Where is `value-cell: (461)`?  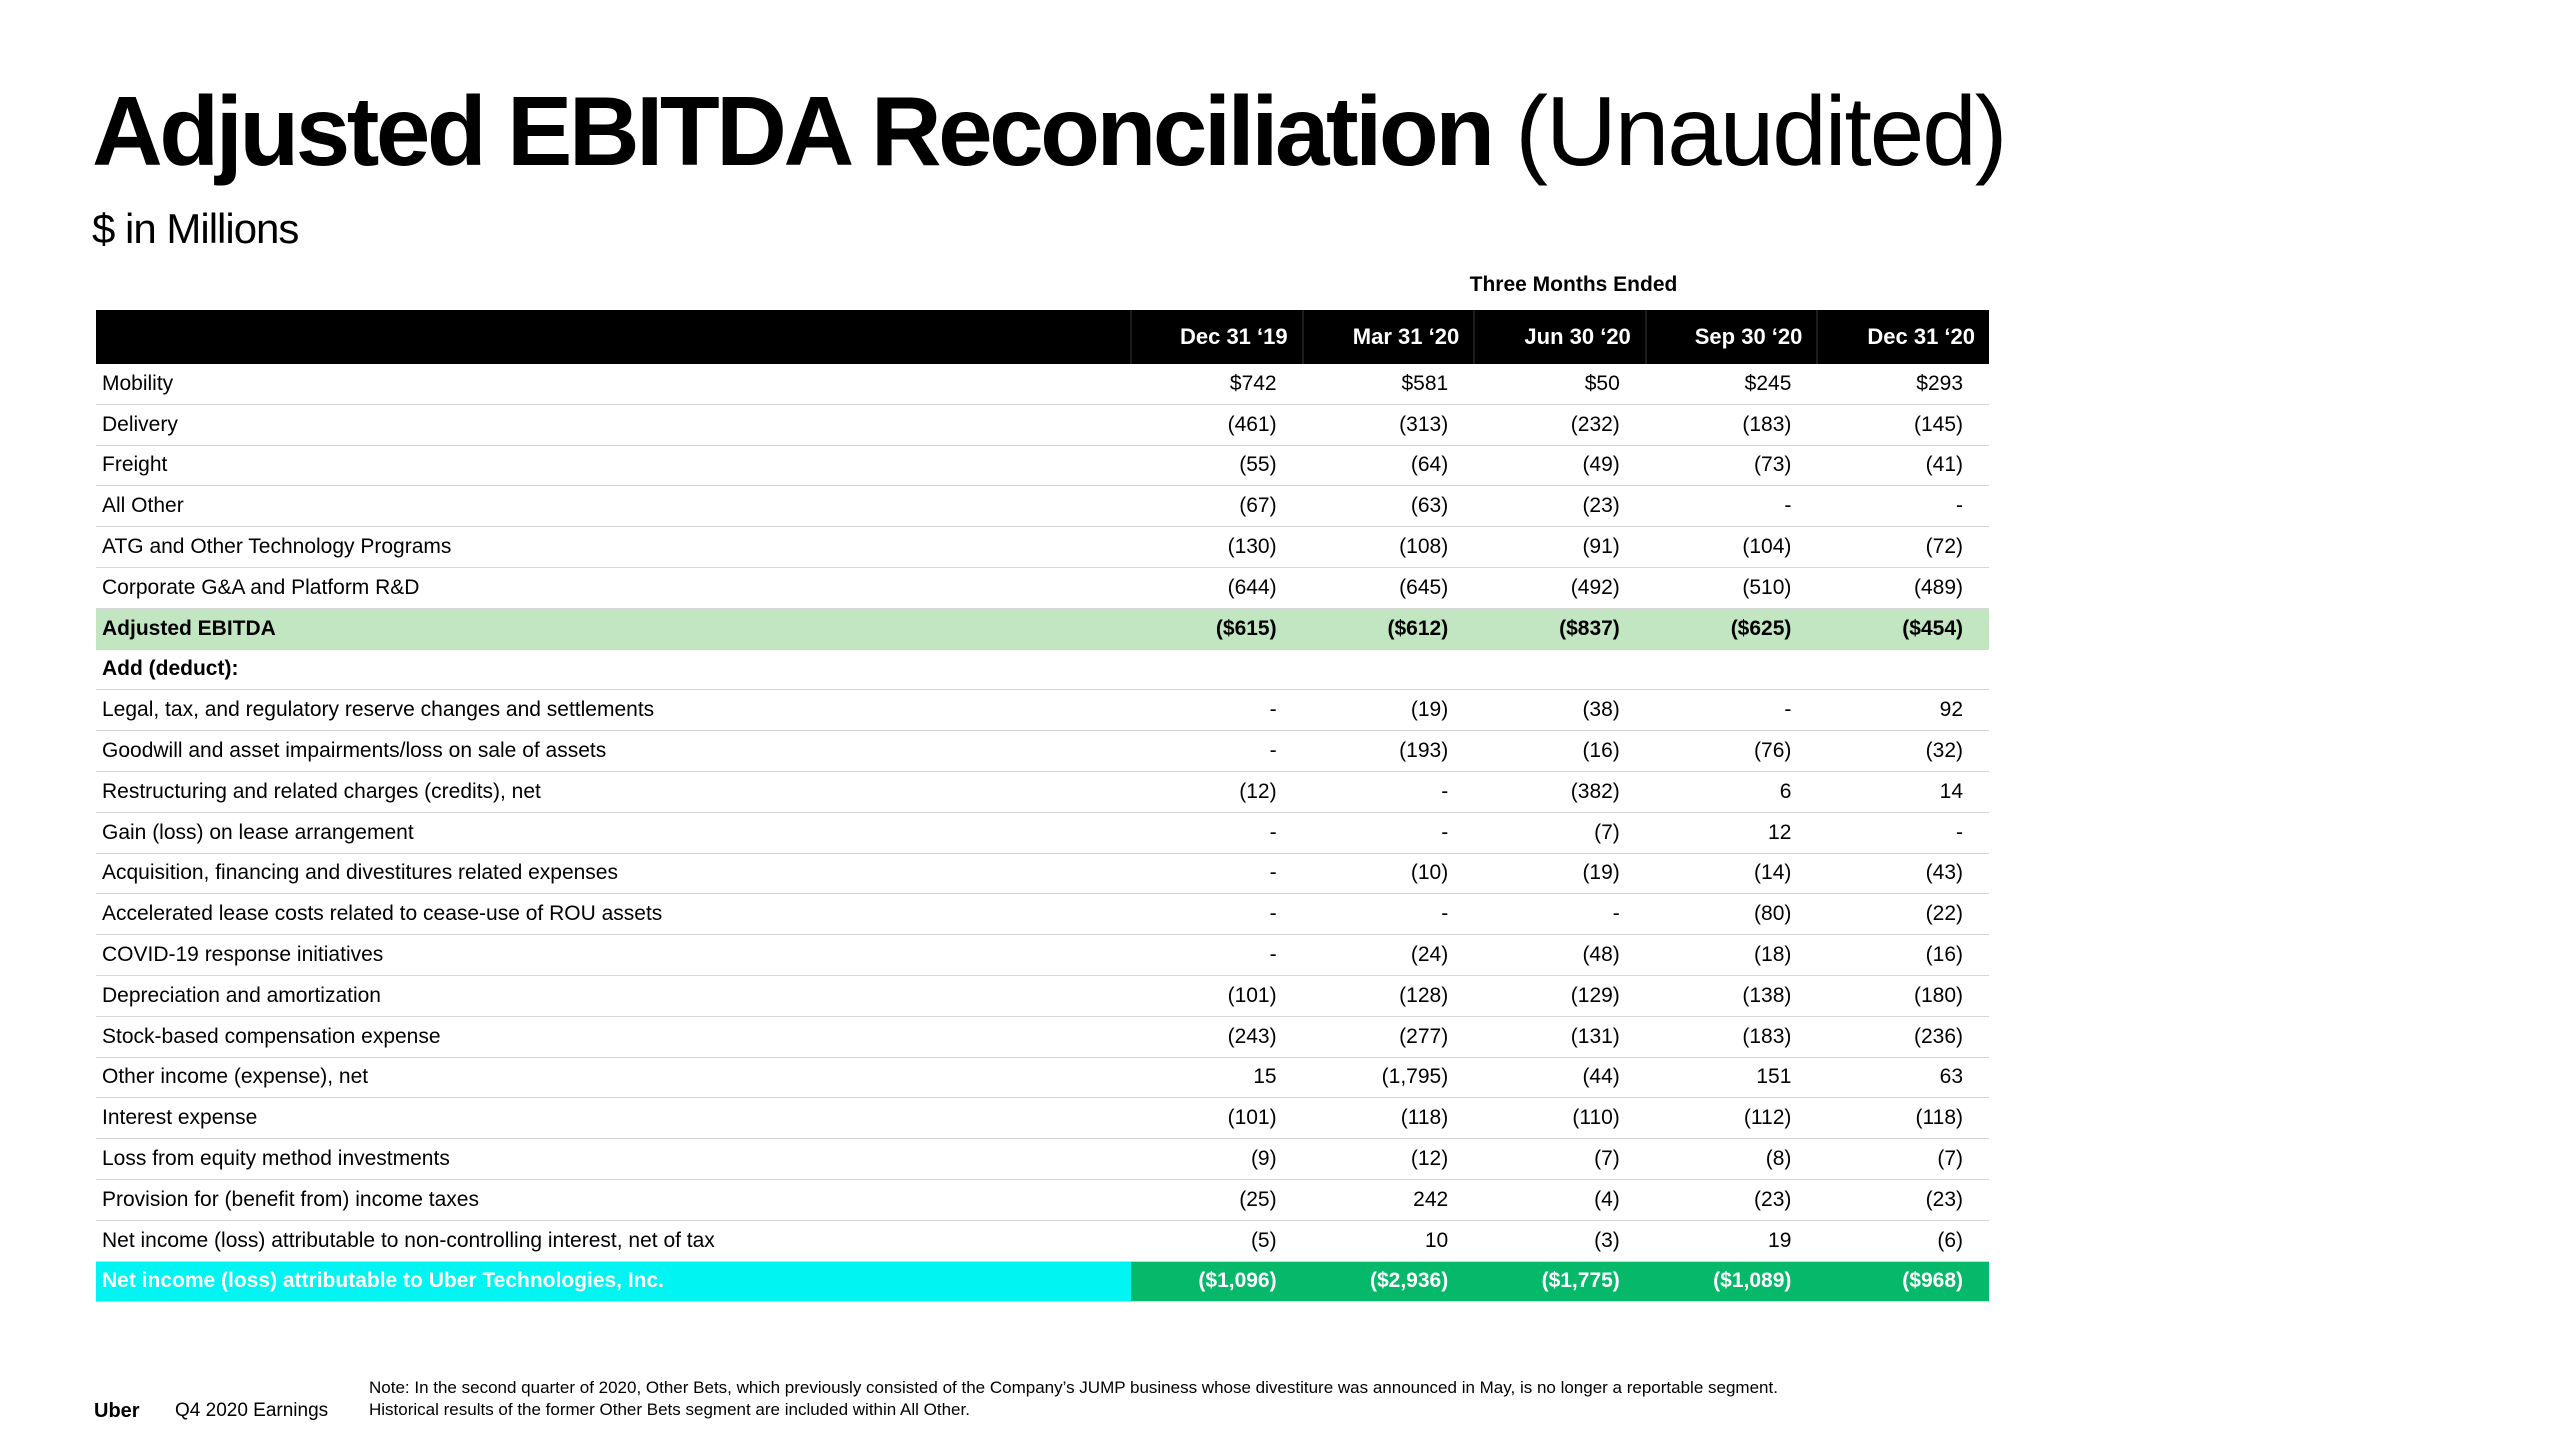 value-cell: (461) is located at coordinates (1217, 425).